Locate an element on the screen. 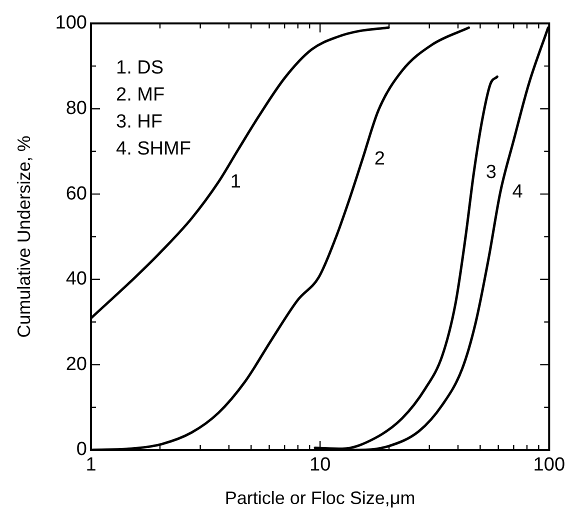 The image size is (577, 522). annotation: 2. MF is located at coordinates (140, 95).